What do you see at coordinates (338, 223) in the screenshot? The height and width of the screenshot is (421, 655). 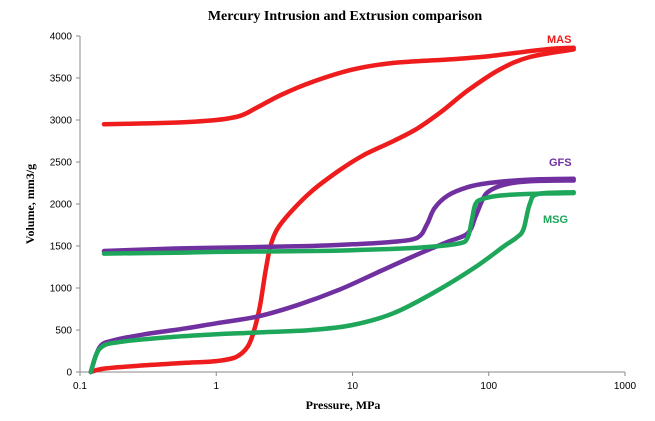 I see `series-msg-extrusion-line` at bounding box center [338, 223].